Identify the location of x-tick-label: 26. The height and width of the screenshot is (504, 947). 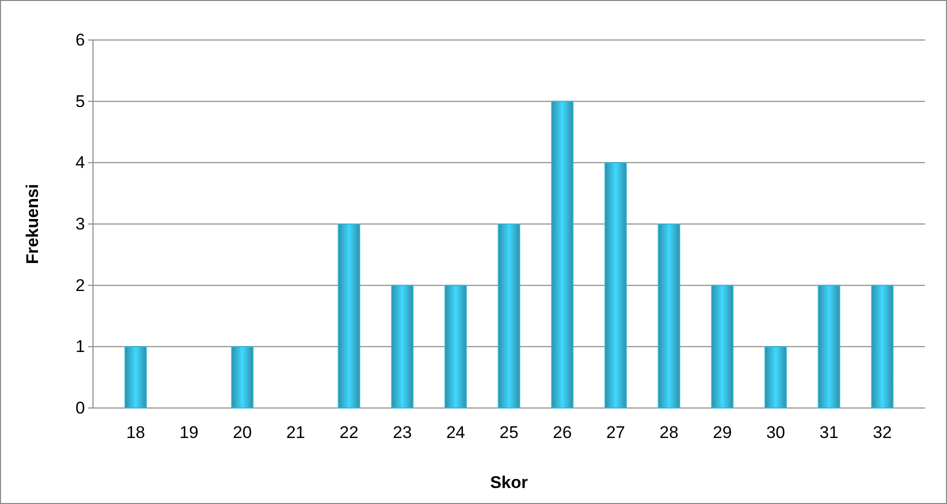
(562, 432).